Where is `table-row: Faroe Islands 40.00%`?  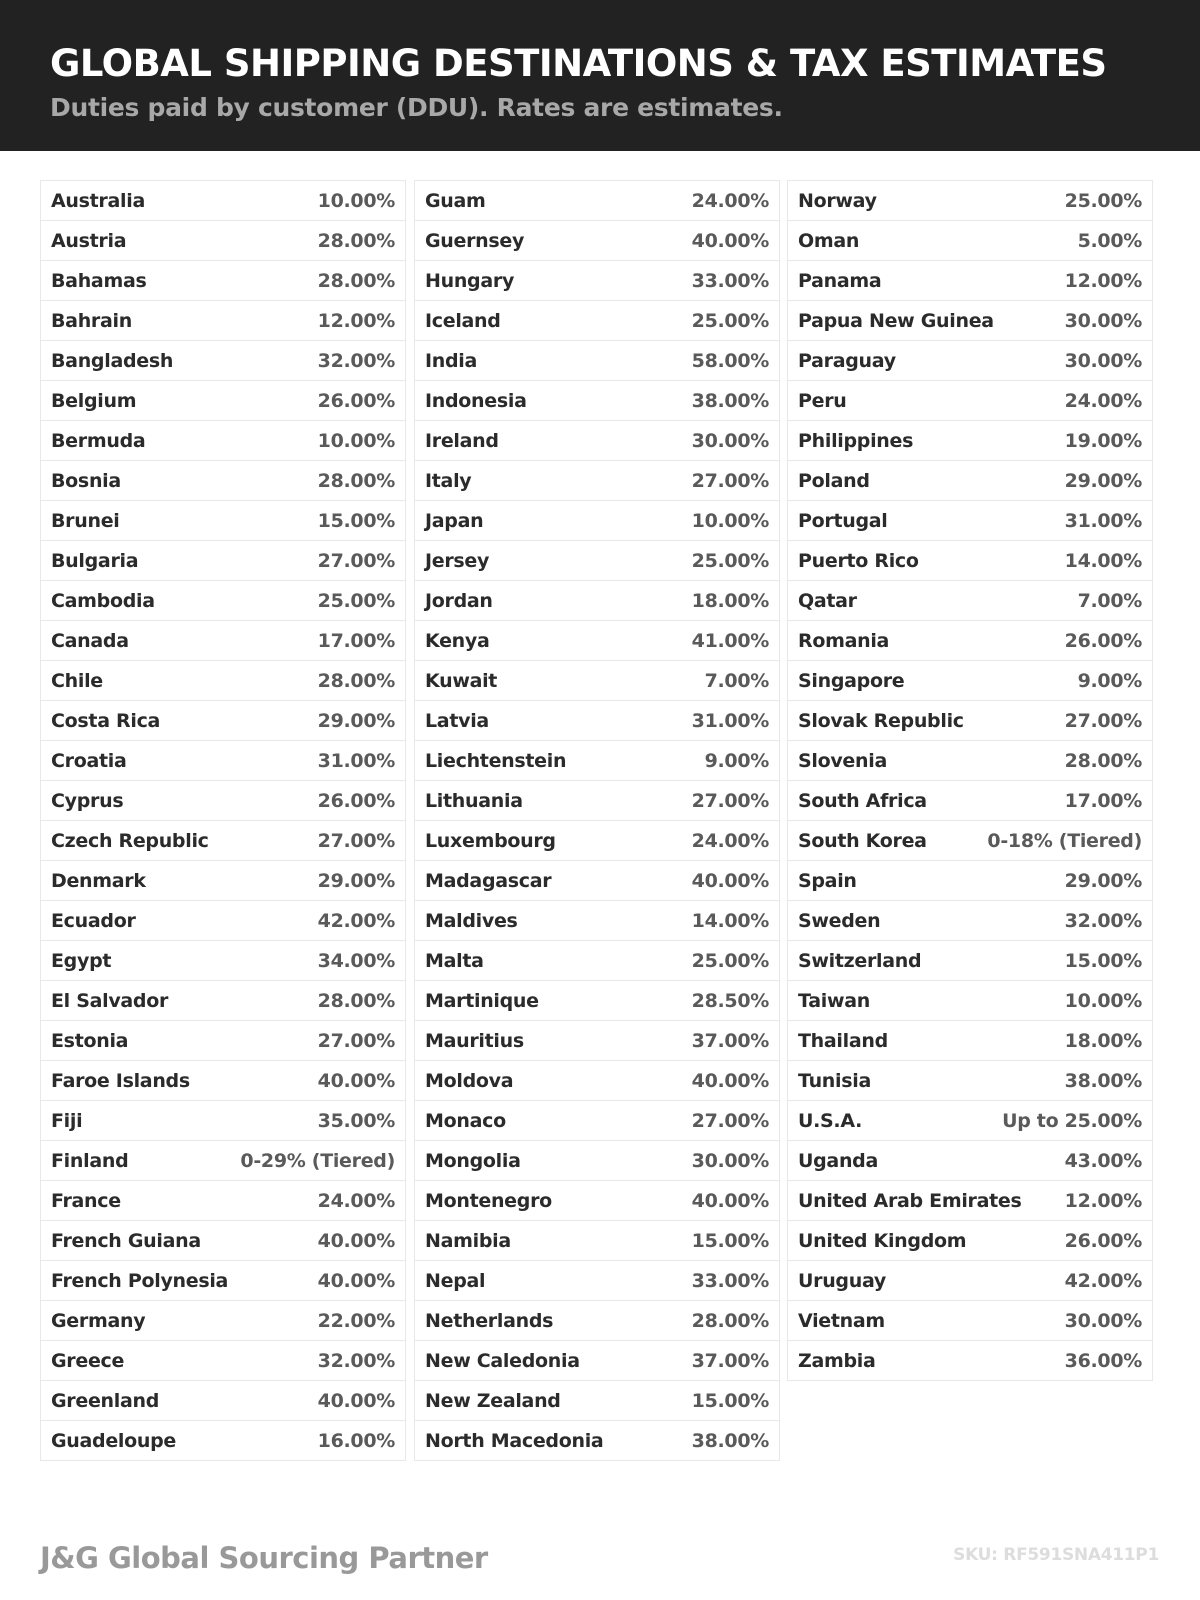
table-row: Faroe Islands 40.00% is located at coordinates (223, 1081).